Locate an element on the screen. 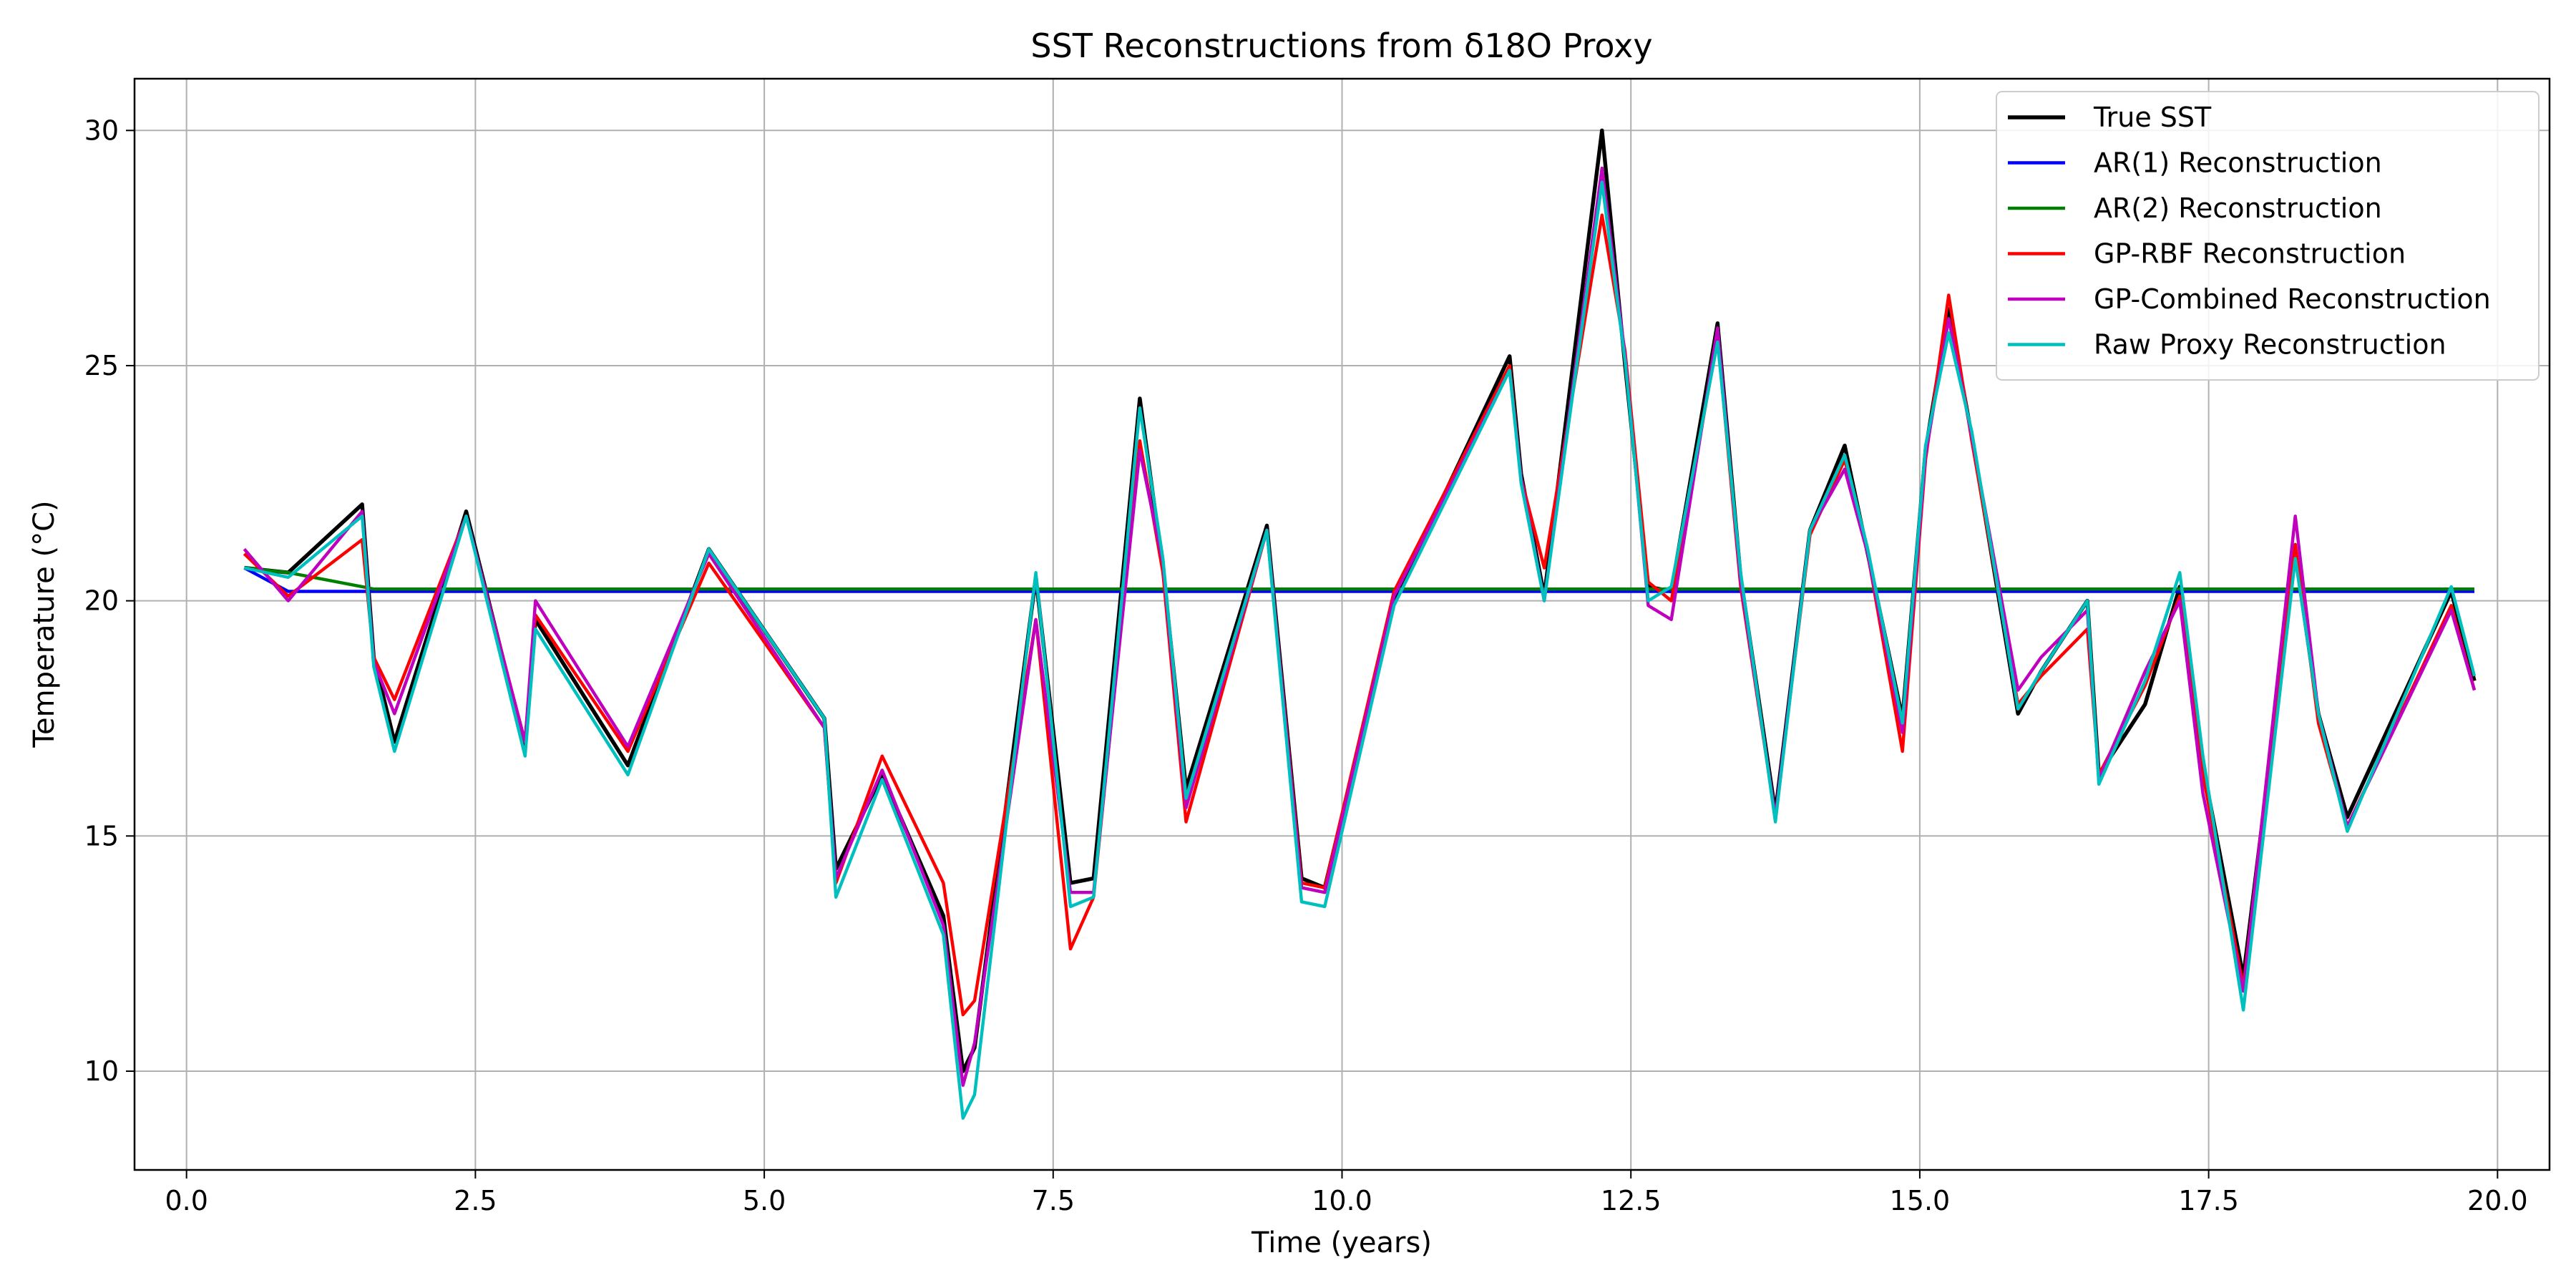  y-tick-label: 15 is located at coordinates (101, 836).